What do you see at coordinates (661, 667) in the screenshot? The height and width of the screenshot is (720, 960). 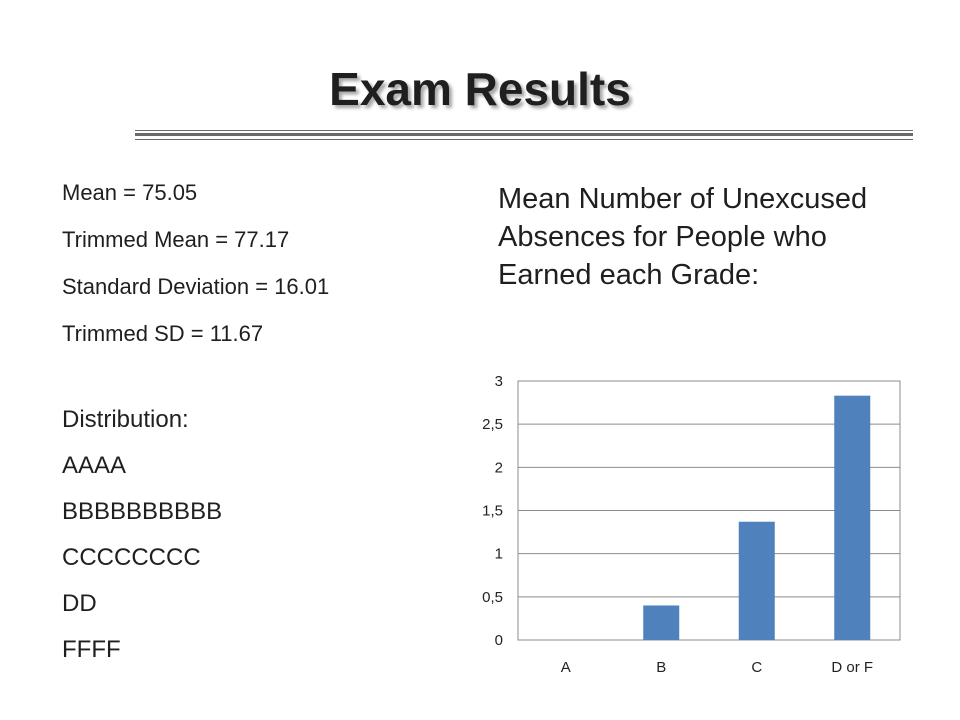 I see `x-tick-label: B` at bounding box center [661, 667].